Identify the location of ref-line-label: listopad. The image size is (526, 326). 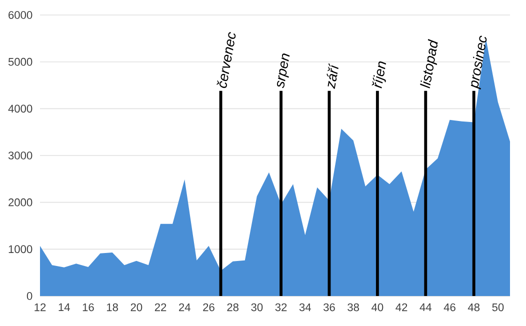
(429, 63).